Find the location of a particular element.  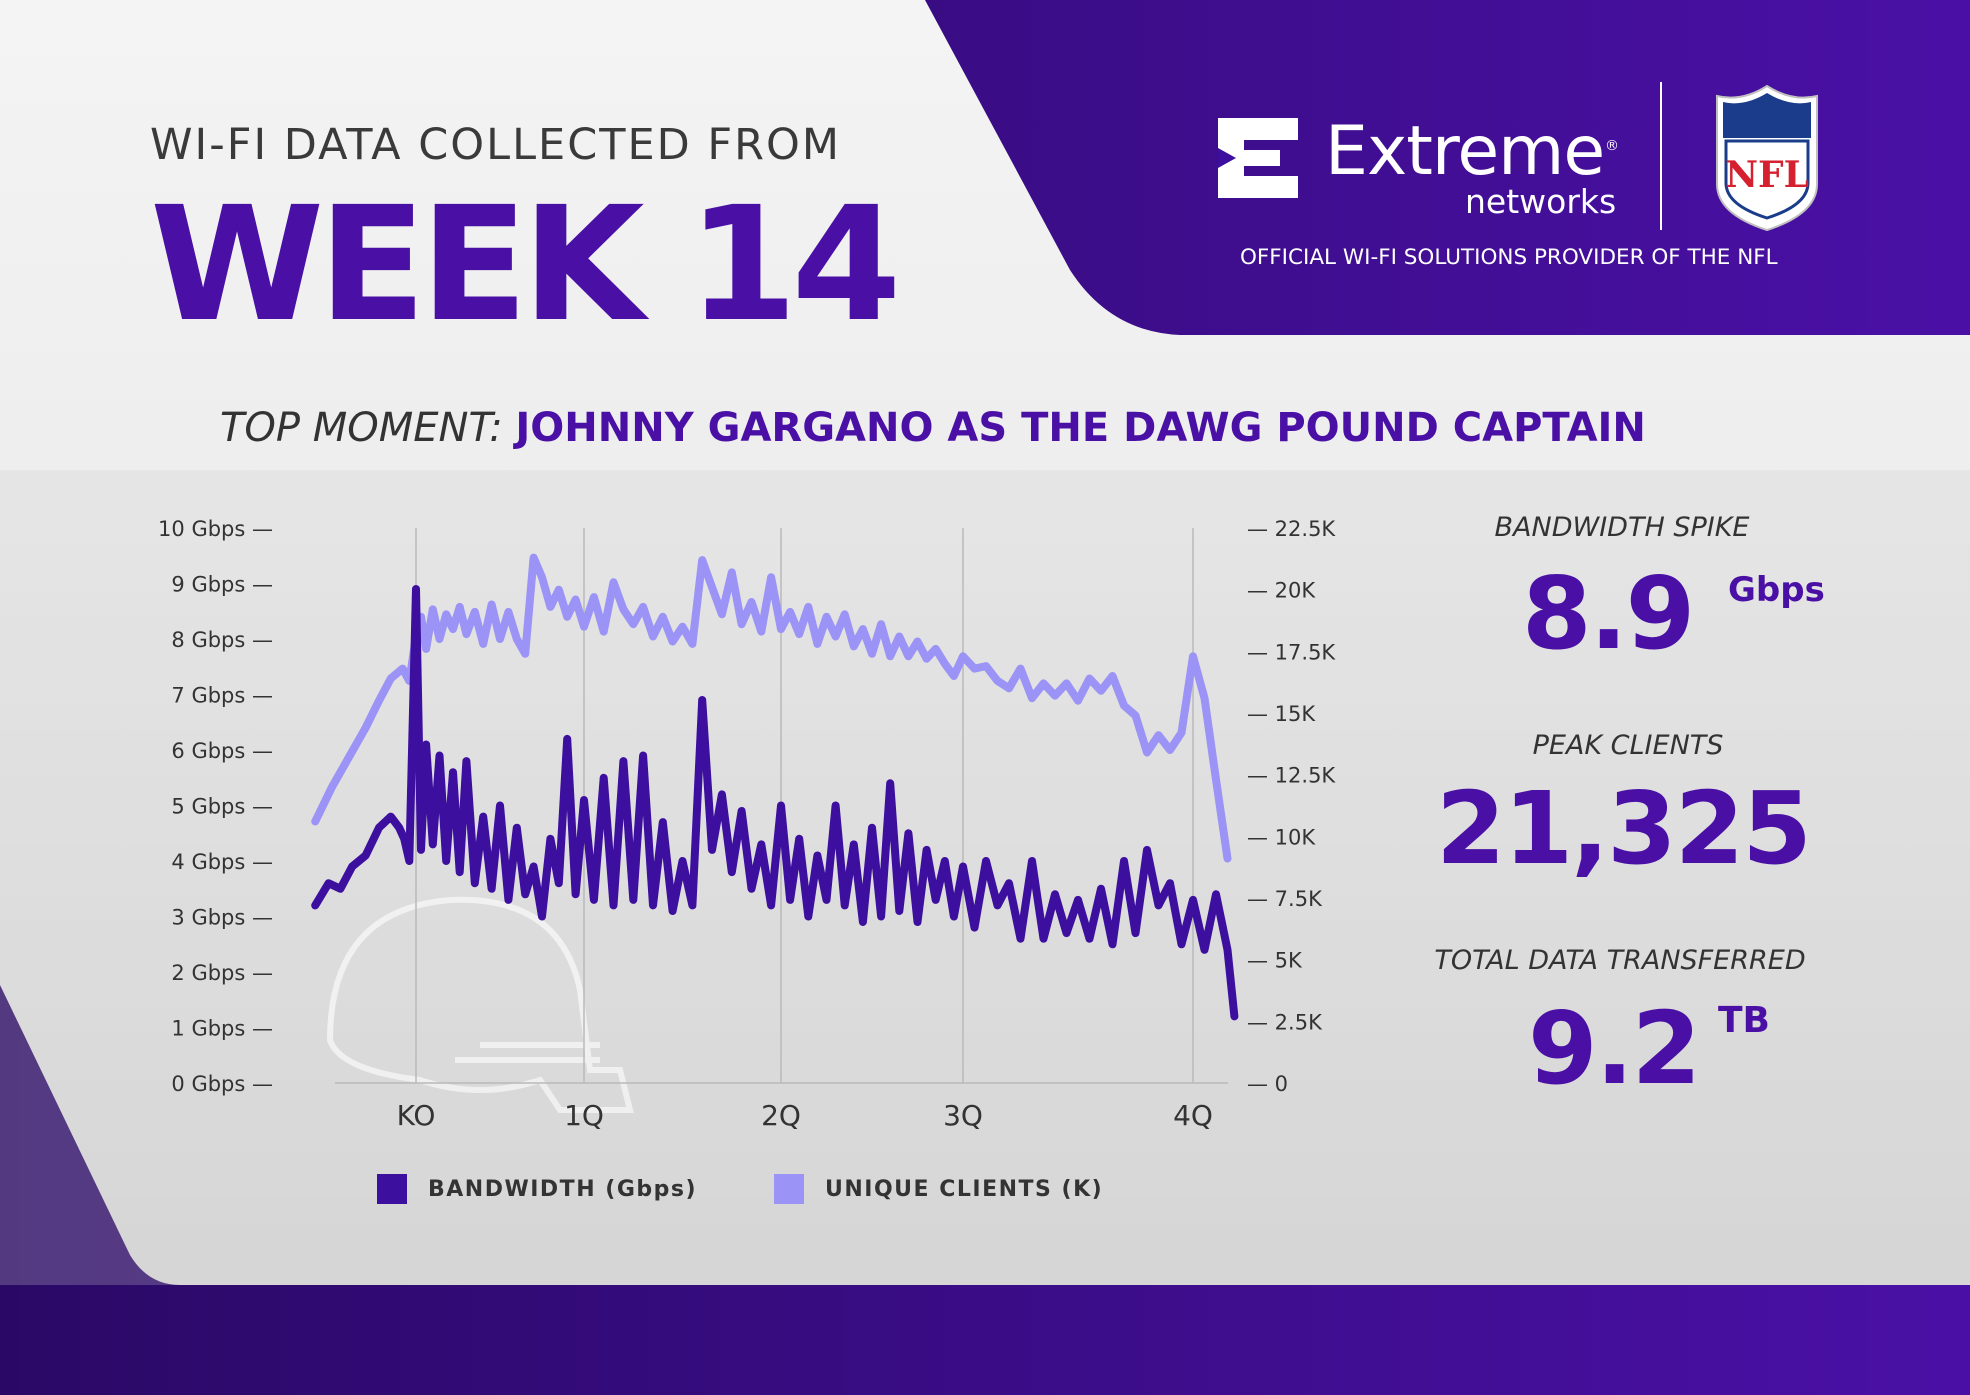

legend-swatch-bandwidth is located at coordinates (392, 1189).